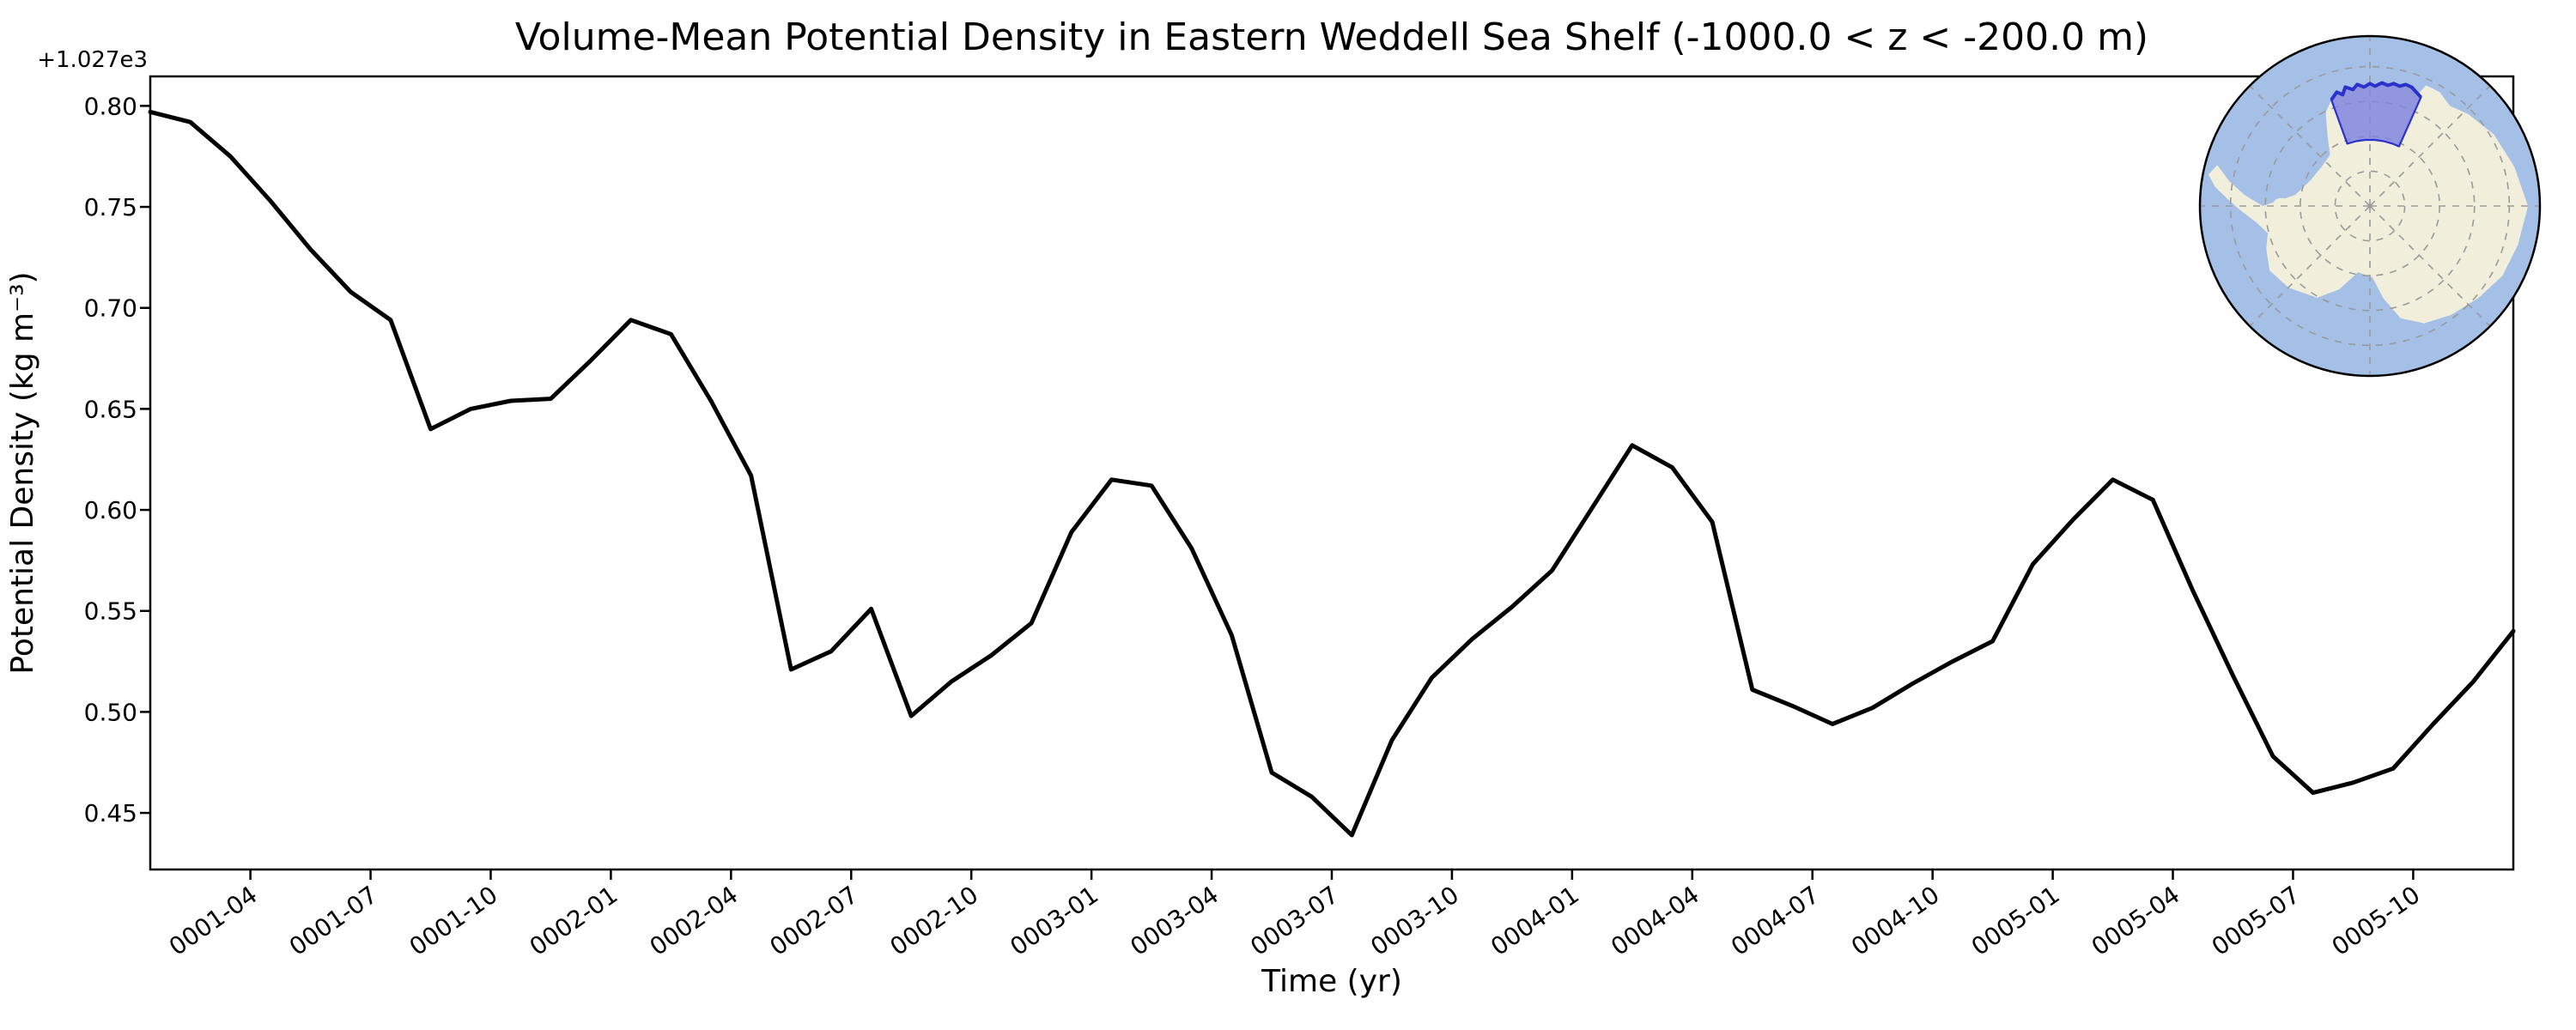 This screenshot has height=1030, width=2576. I want to click on x-tick-label: 0001-04, so click(213, 921).